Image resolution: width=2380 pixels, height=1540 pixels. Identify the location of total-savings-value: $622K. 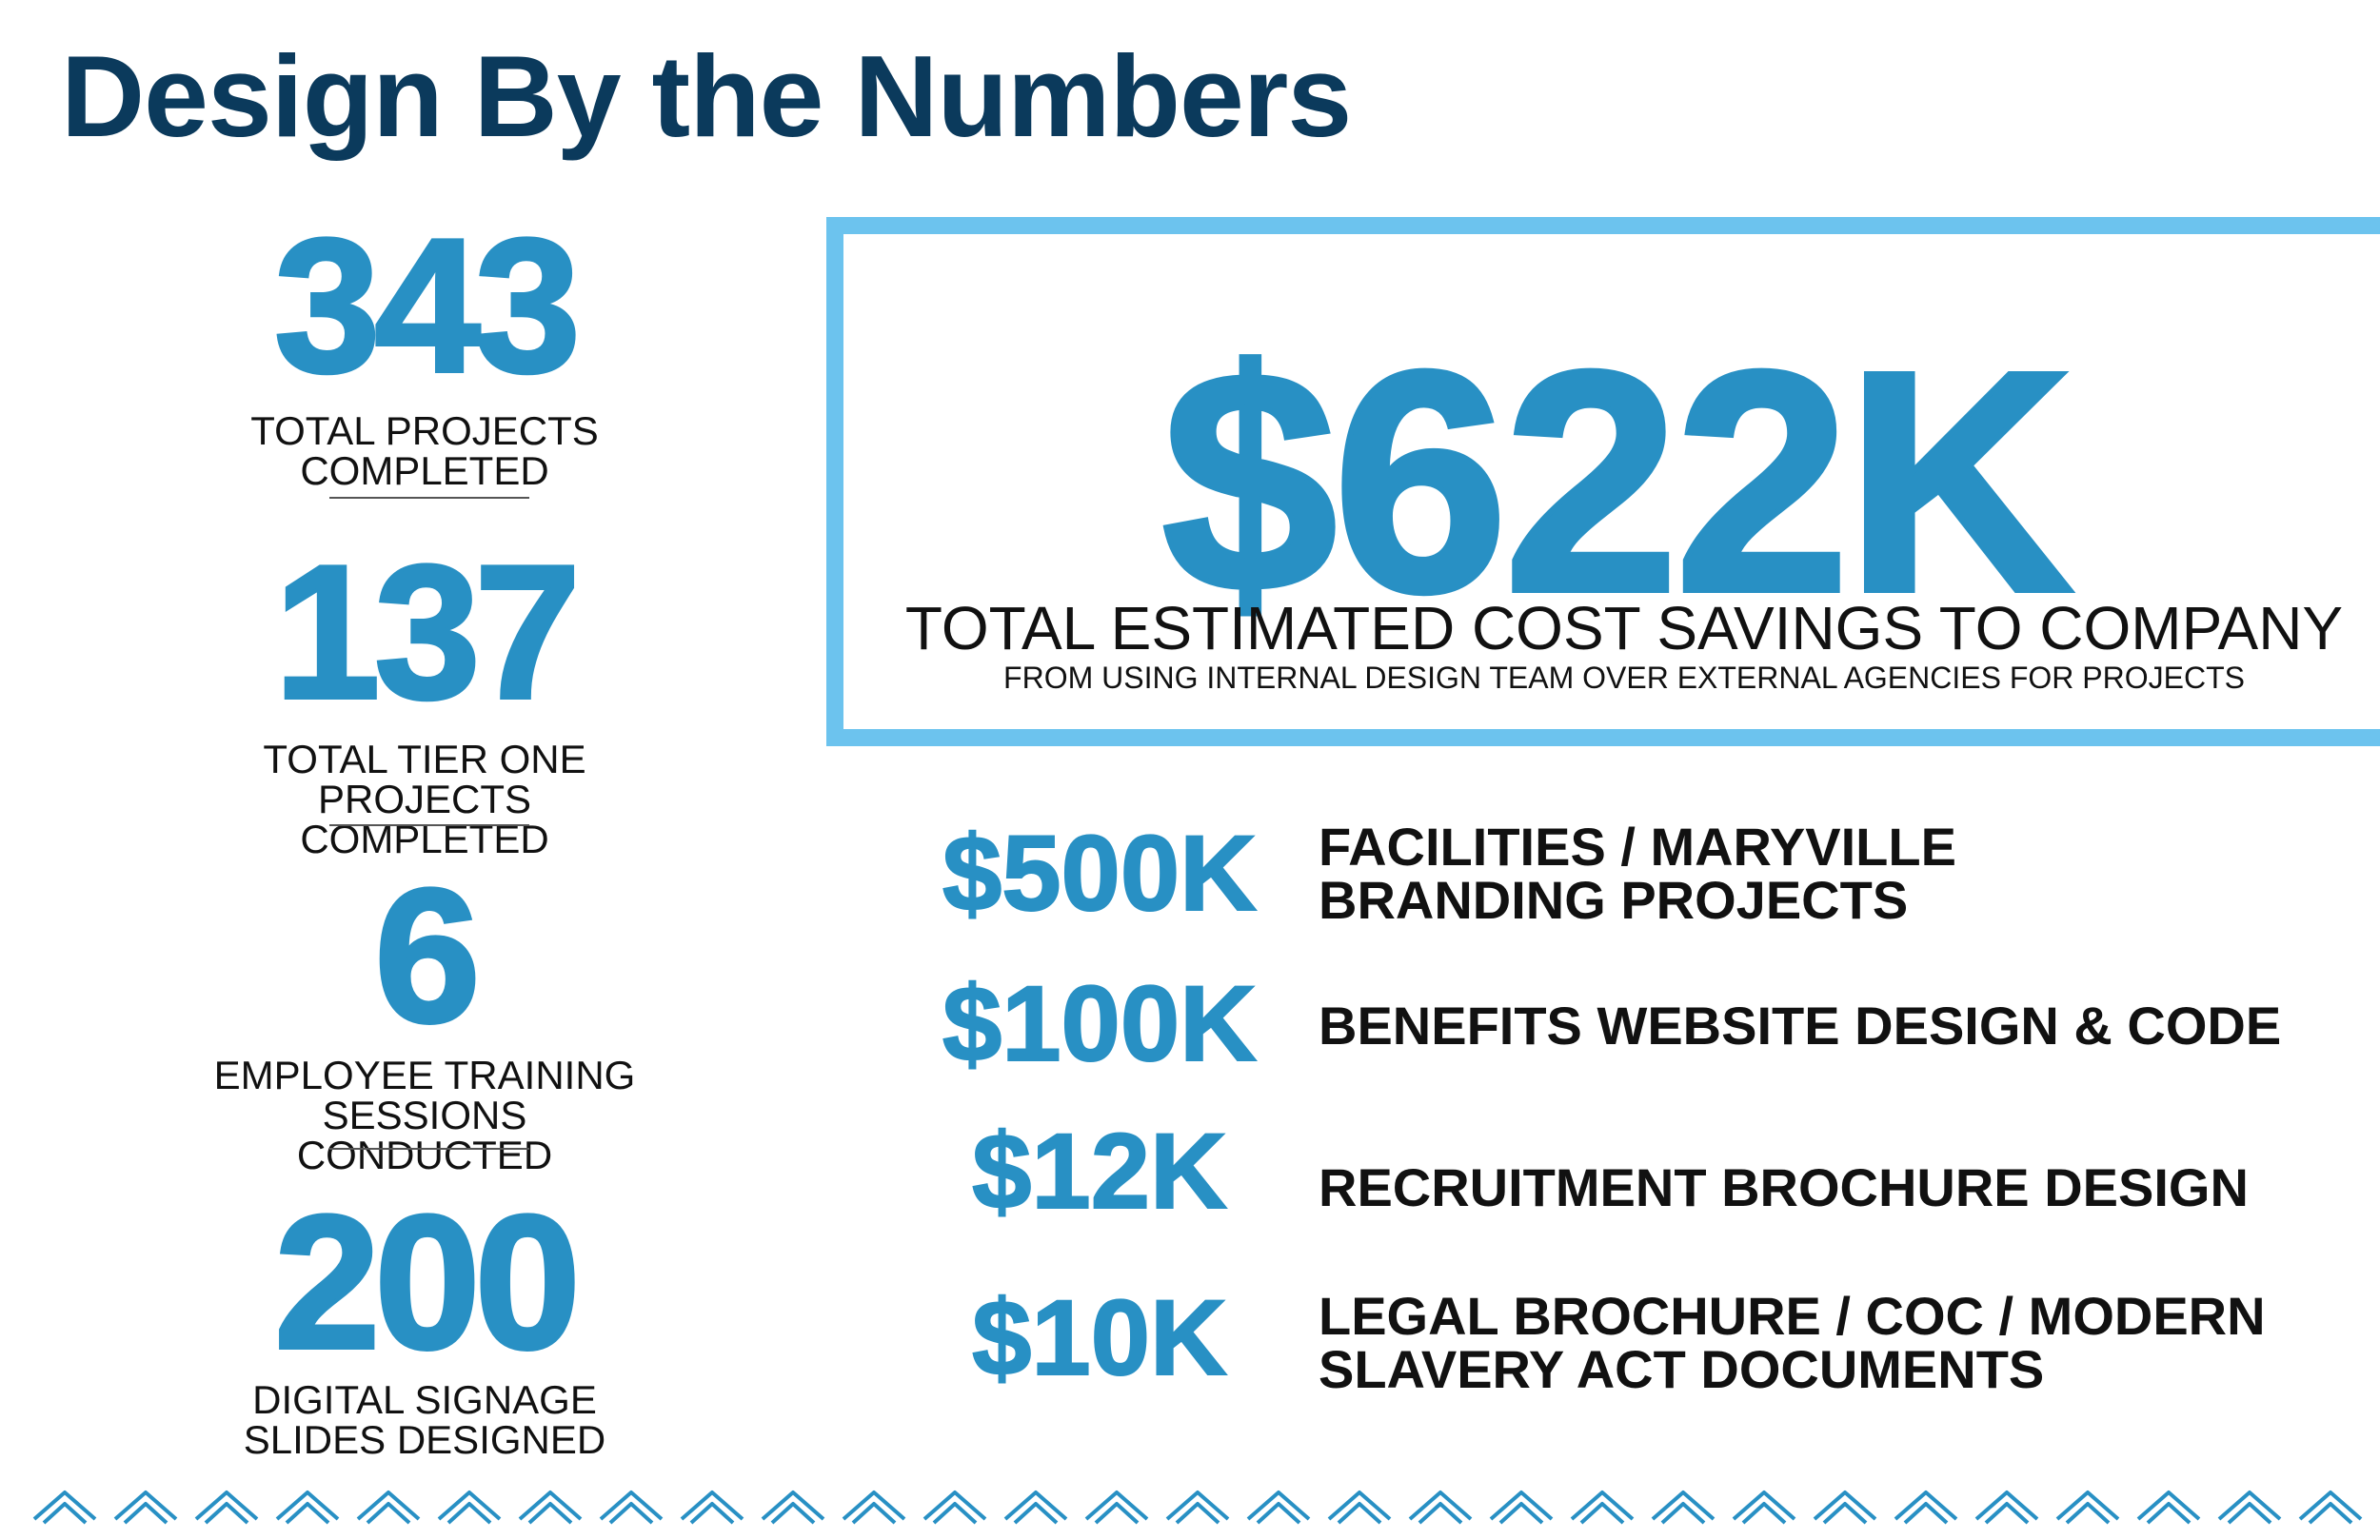
(1617, 481).